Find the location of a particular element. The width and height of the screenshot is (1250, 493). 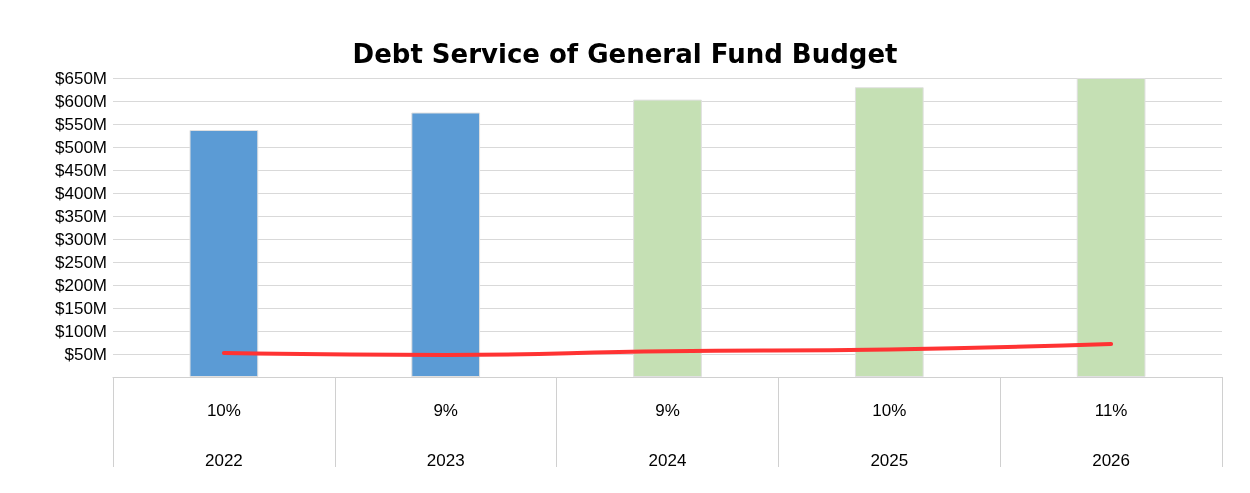

y-tick-label: $100M is located at coordinates (81, 331).